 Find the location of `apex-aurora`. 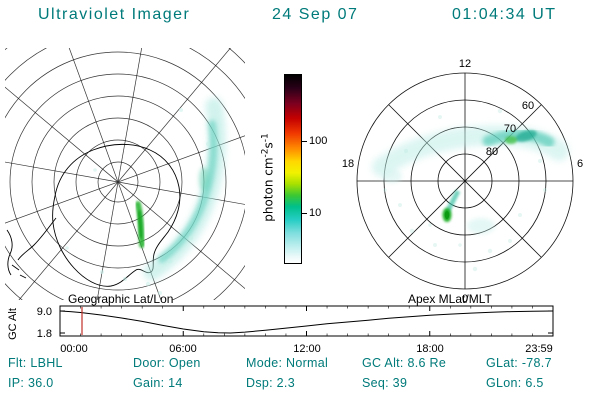

apex-aurora is located at coordinates (470, 190).